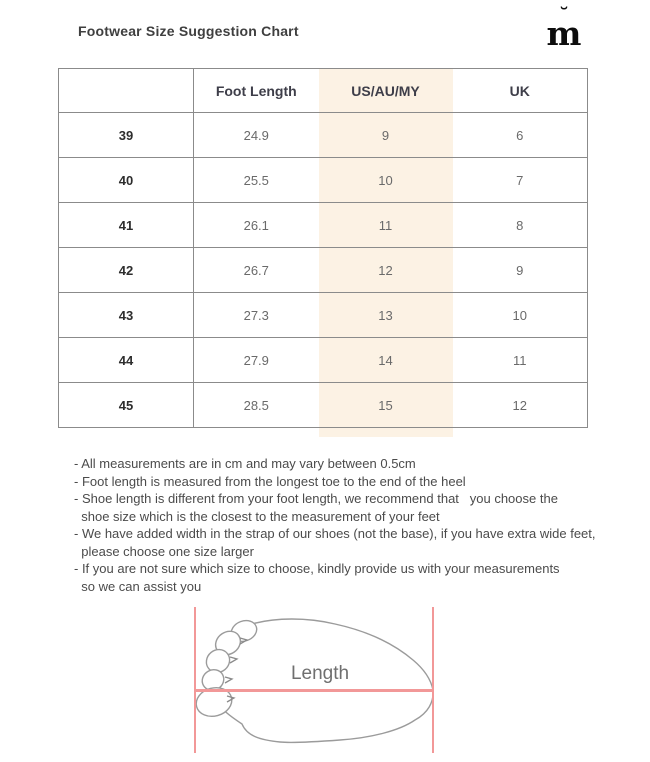  I want to click on table-row: 44 27.9 14 11, so click(323, 360).